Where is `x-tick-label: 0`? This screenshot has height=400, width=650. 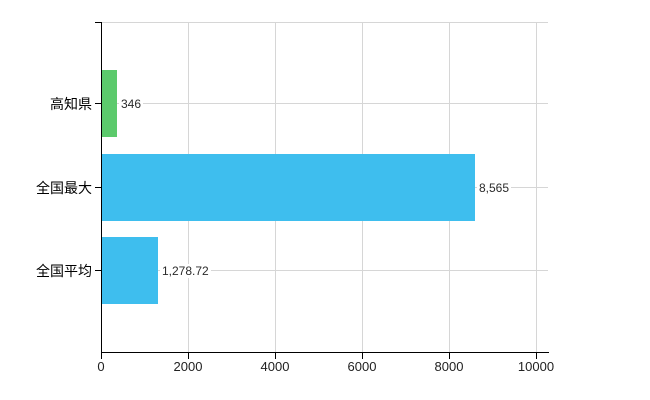 x-tick-label: 0 is located at coordinates (101, 366).